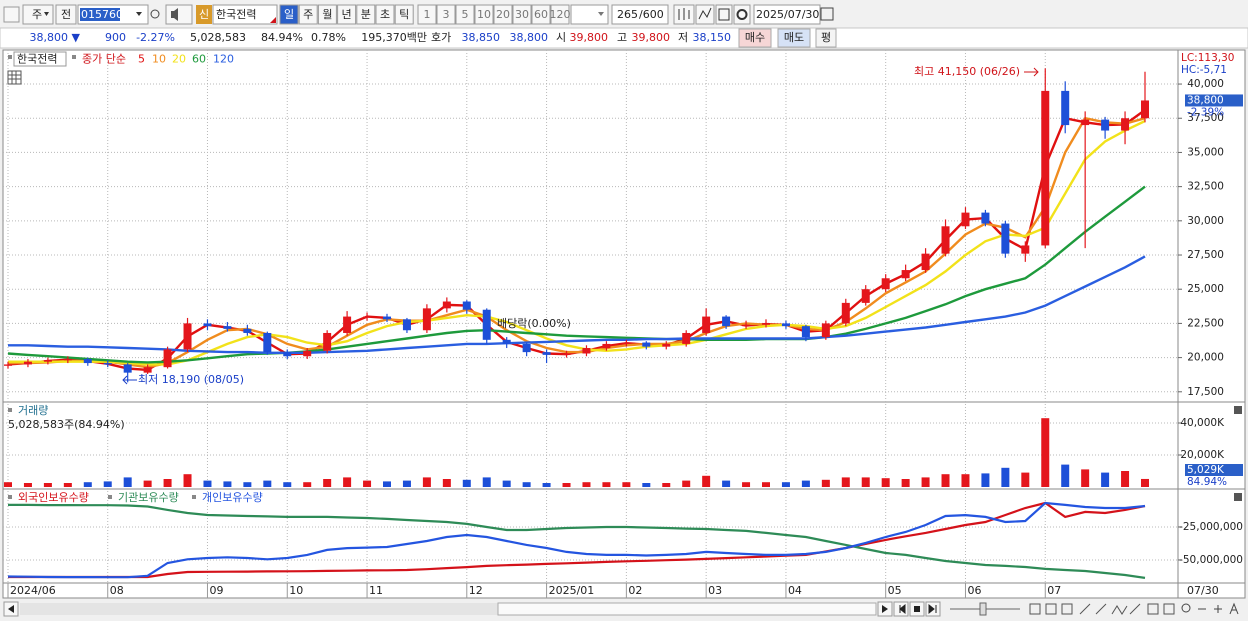 This screenshot has width=1248, height=621. Describe the element at coordinates (1205, 323) in the screenshot. I see `y-tick-label: 22,500` at that location.